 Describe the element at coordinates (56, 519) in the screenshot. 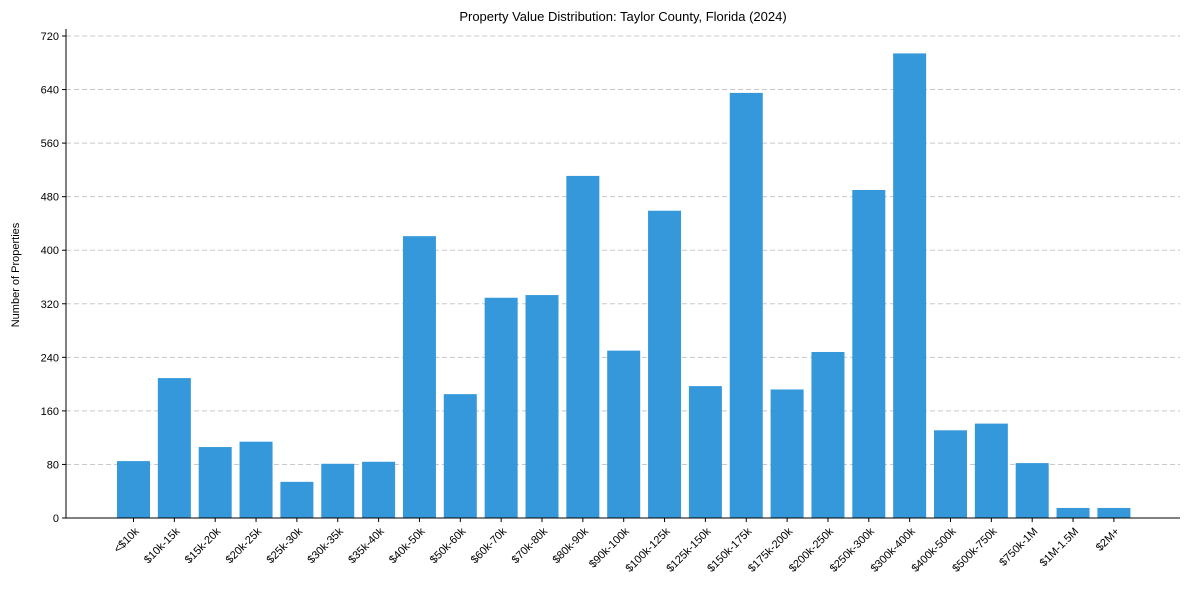

I see `y-tick-label: 0` at that location.